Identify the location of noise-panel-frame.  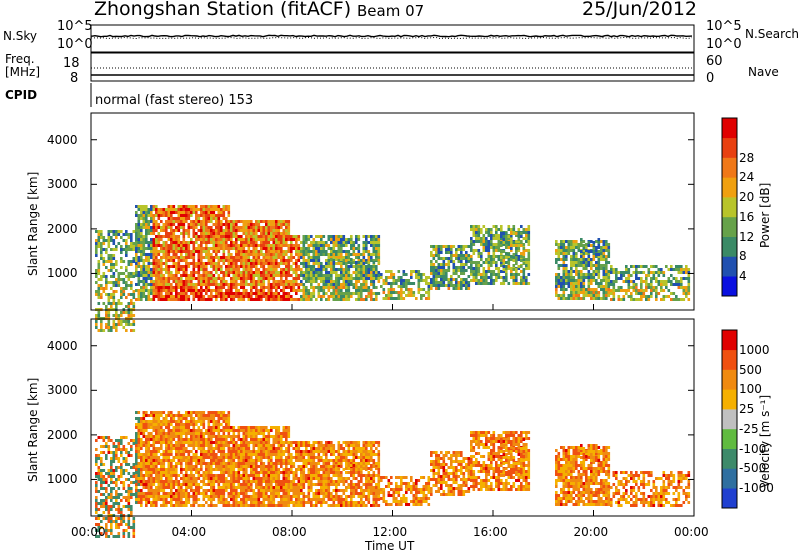
(392, 38).